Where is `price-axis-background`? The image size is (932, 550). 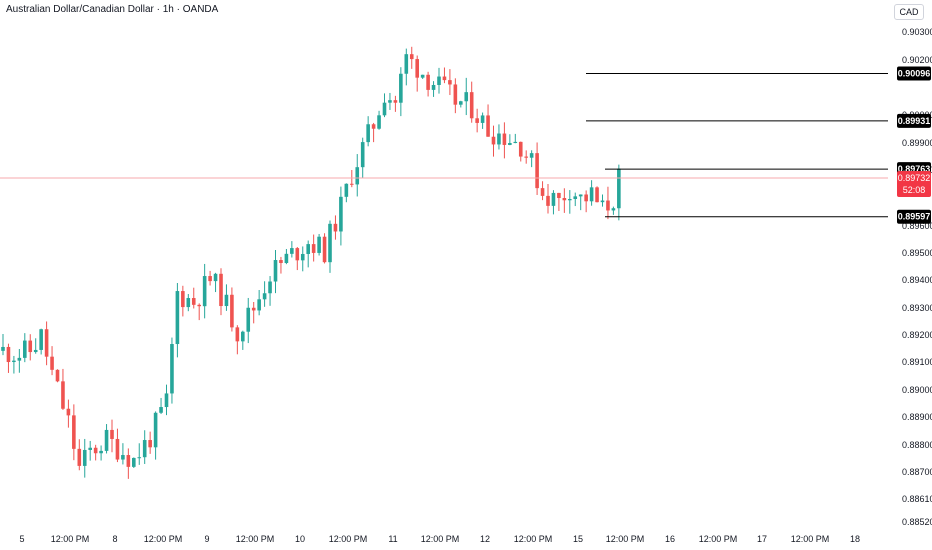 price-axis-background is located at coordinates (910, 275).